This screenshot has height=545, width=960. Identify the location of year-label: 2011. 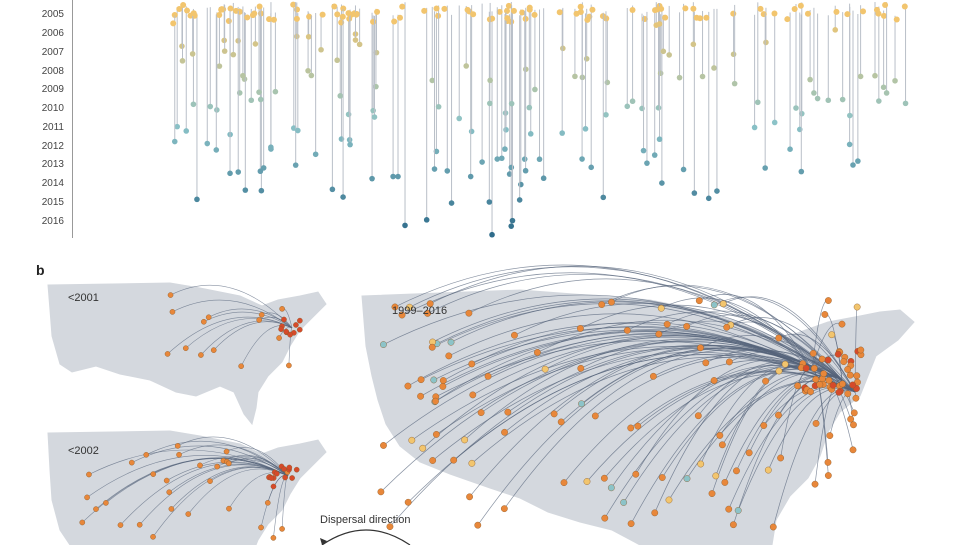
(53, 127).